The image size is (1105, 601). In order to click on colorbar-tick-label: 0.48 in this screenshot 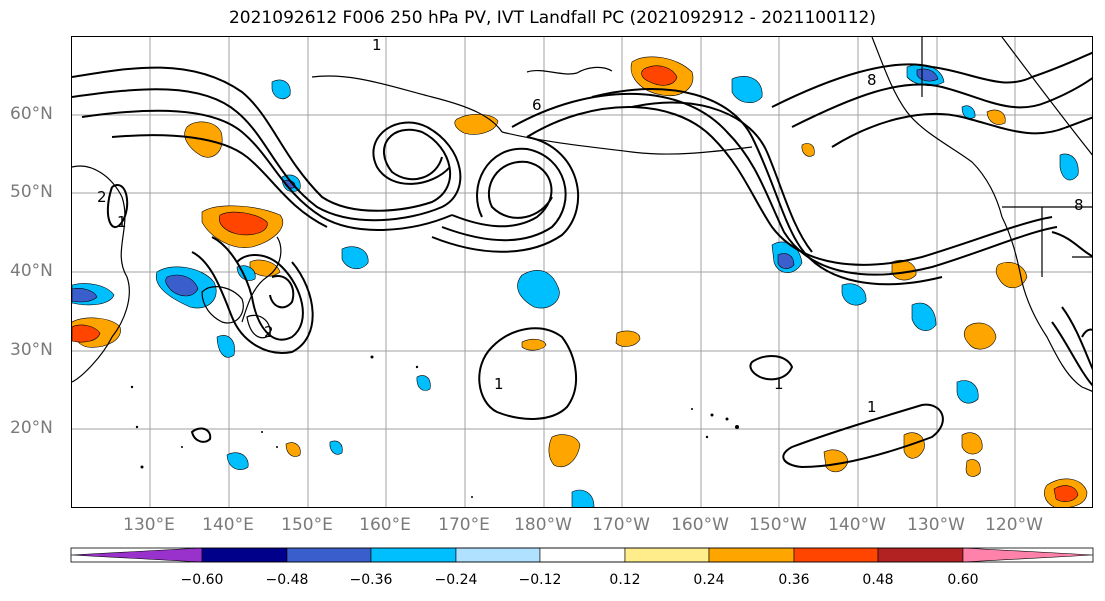, I will do `click(878, 580)`.